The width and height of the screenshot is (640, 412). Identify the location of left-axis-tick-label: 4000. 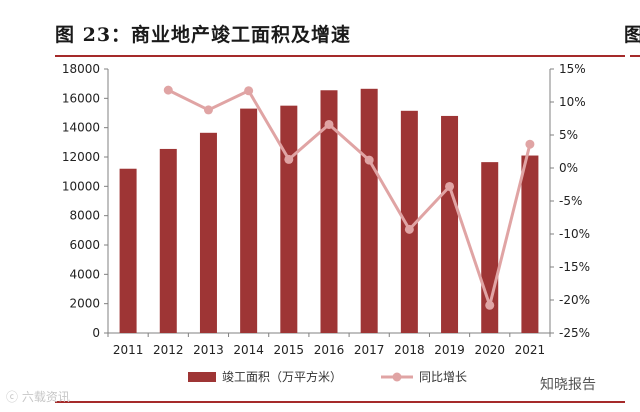
(84, 274).